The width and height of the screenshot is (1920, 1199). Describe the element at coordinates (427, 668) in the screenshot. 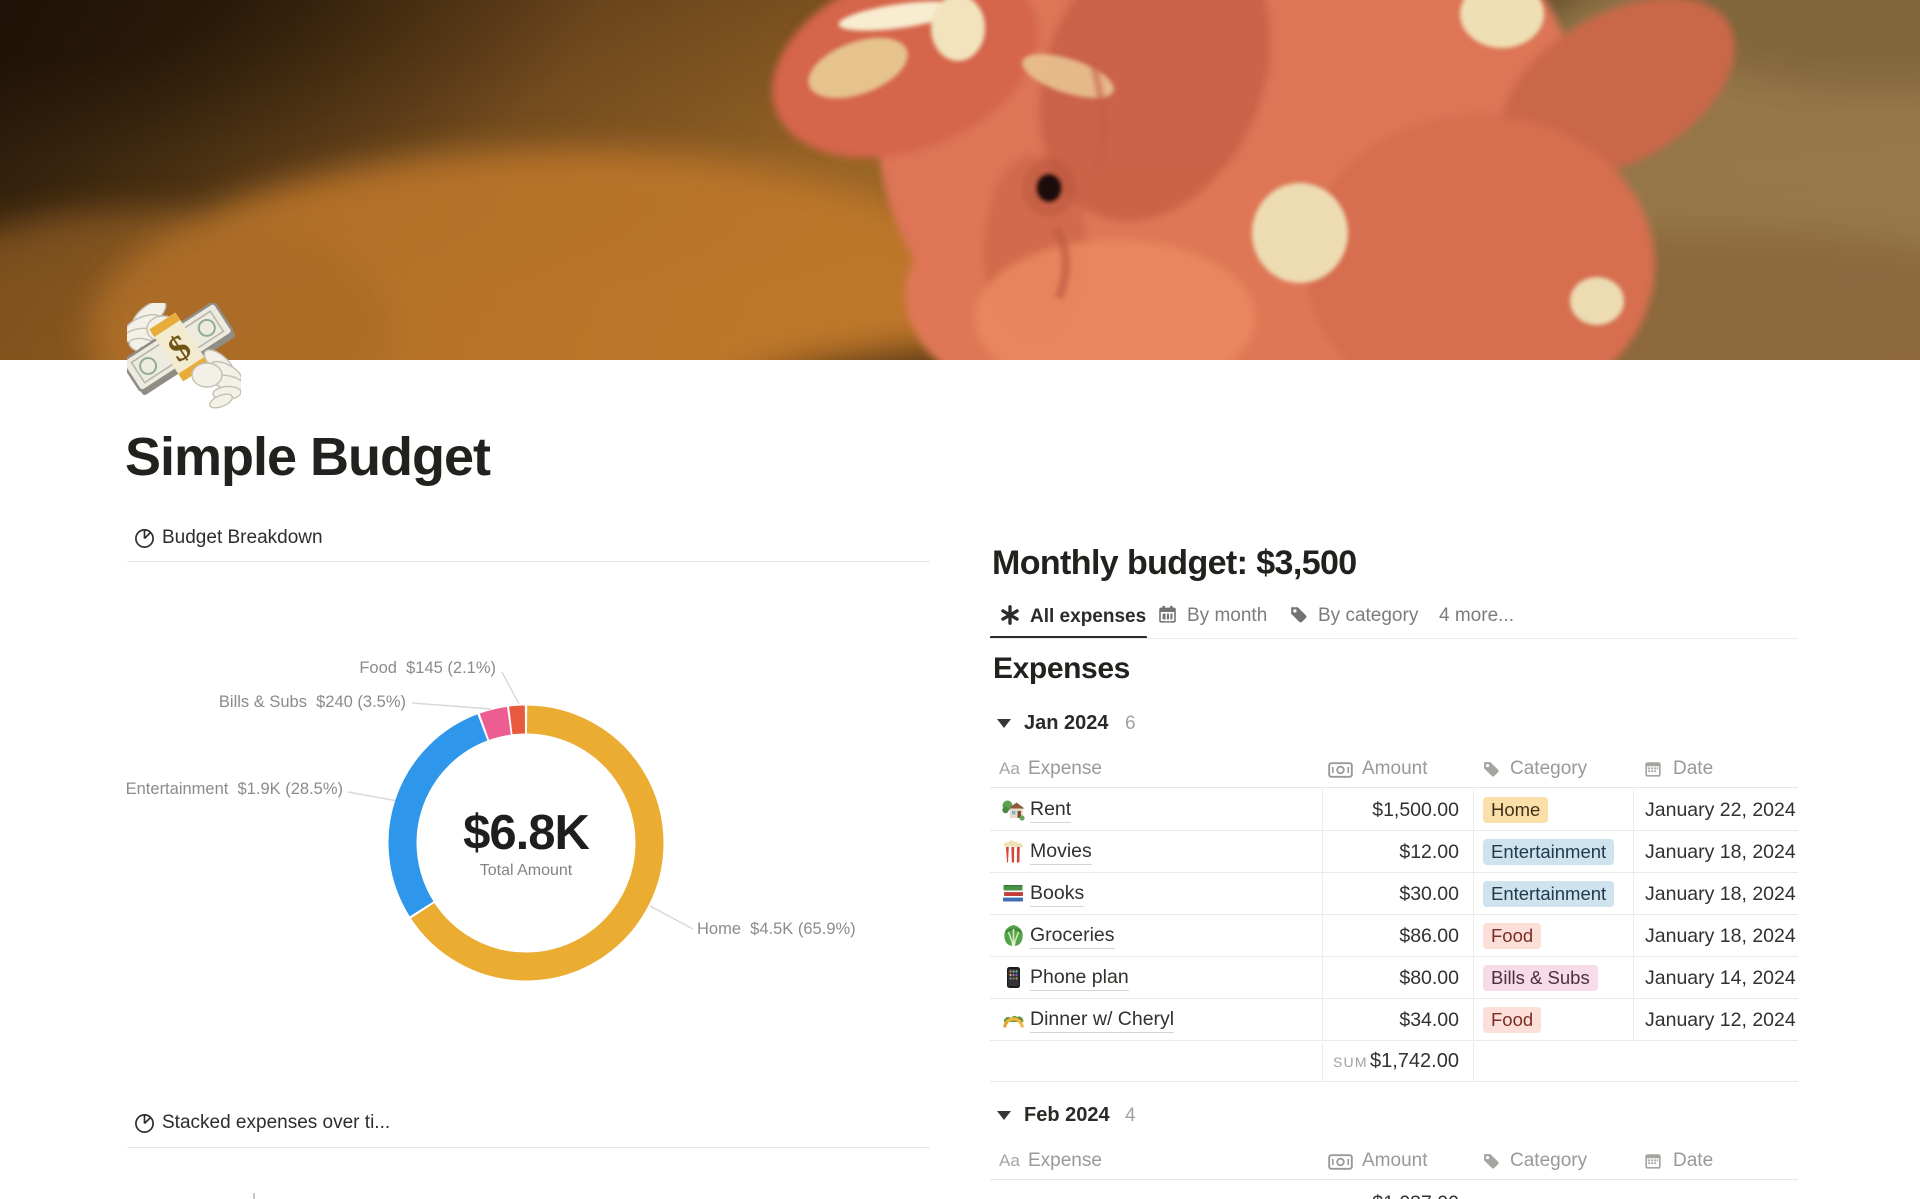

I see `svg-text: Food $145 (2.1%)` at that location.